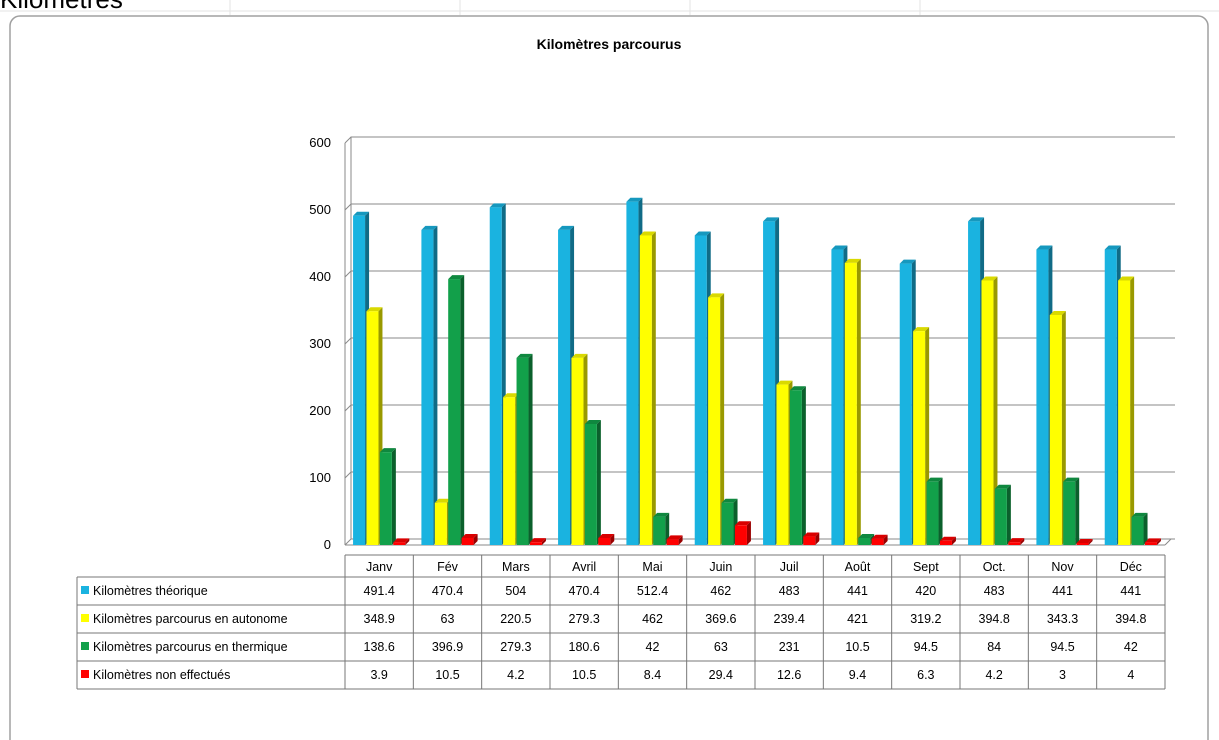 This screenshot has width=1219, height=740. I want to click on table-value: 348.9, so click(379, 619).